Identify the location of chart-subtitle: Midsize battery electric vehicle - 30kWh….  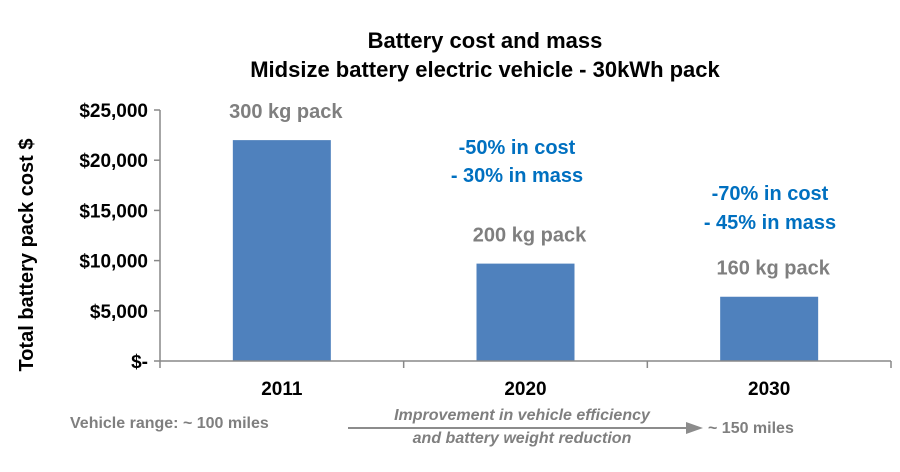
(485, 69).